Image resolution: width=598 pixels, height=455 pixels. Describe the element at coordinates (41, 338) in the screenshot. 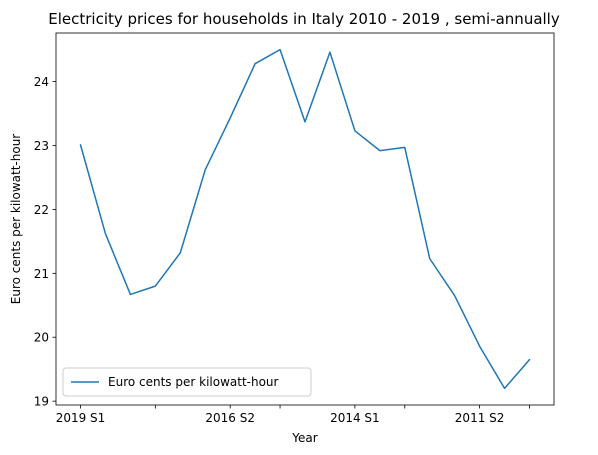

I see `y-tick-label: 20` at that location.